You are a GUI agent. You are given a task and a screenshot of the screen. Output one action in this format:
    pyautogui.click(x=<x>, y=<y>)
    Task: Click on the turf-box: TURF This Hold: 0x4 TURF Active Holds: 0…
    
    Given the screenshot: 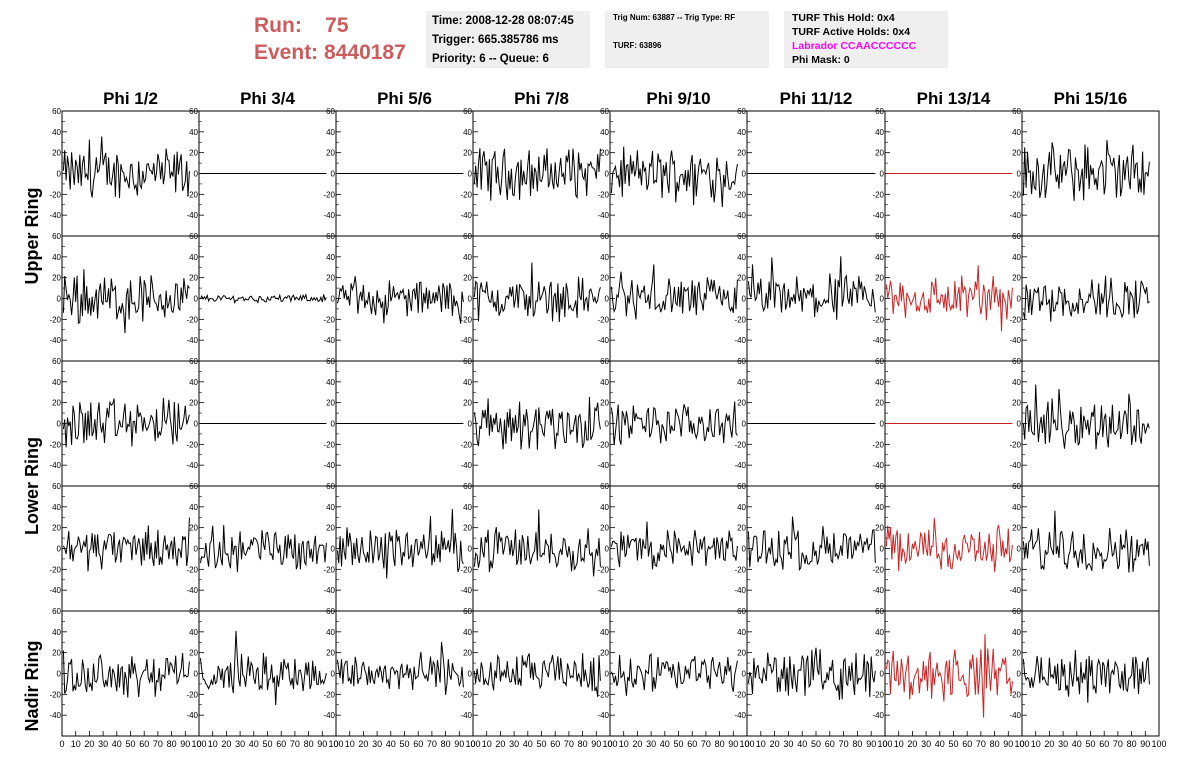 What is the action you would take?
    pyautogui.click(x=866, y=39)
    